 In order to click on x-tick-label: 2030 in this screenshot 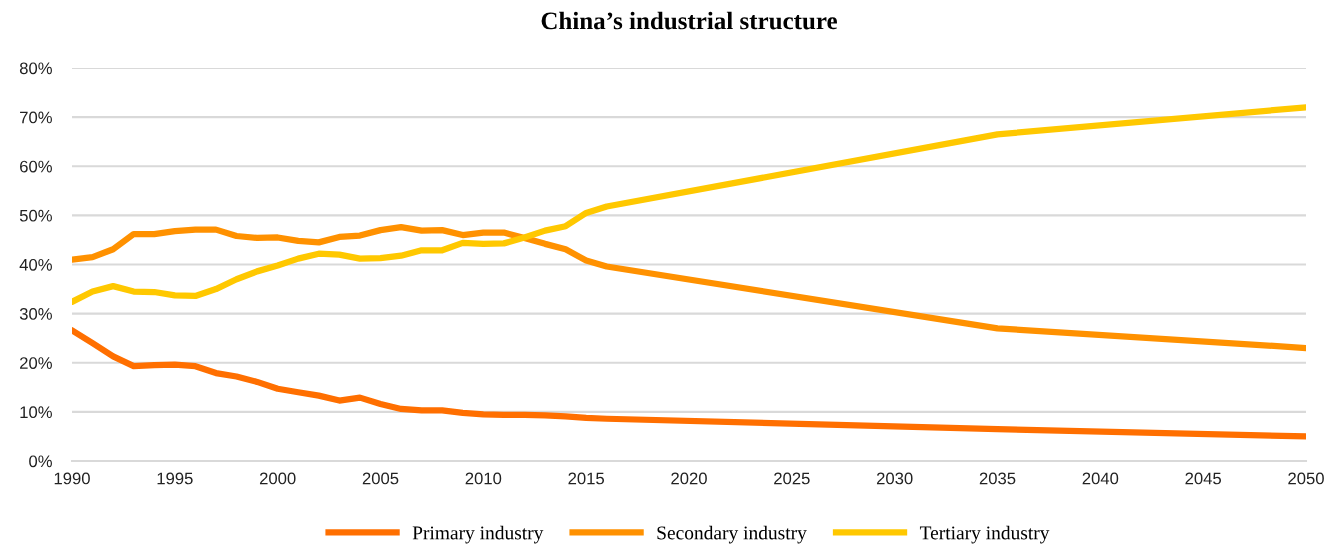, I will do `click(894, 478)`.